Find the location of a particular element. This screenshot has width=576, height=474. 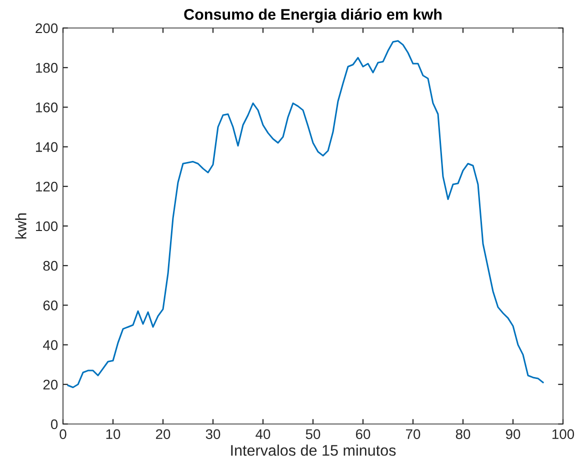

y-tick-label: 60 is located at coordinates (50, 305).